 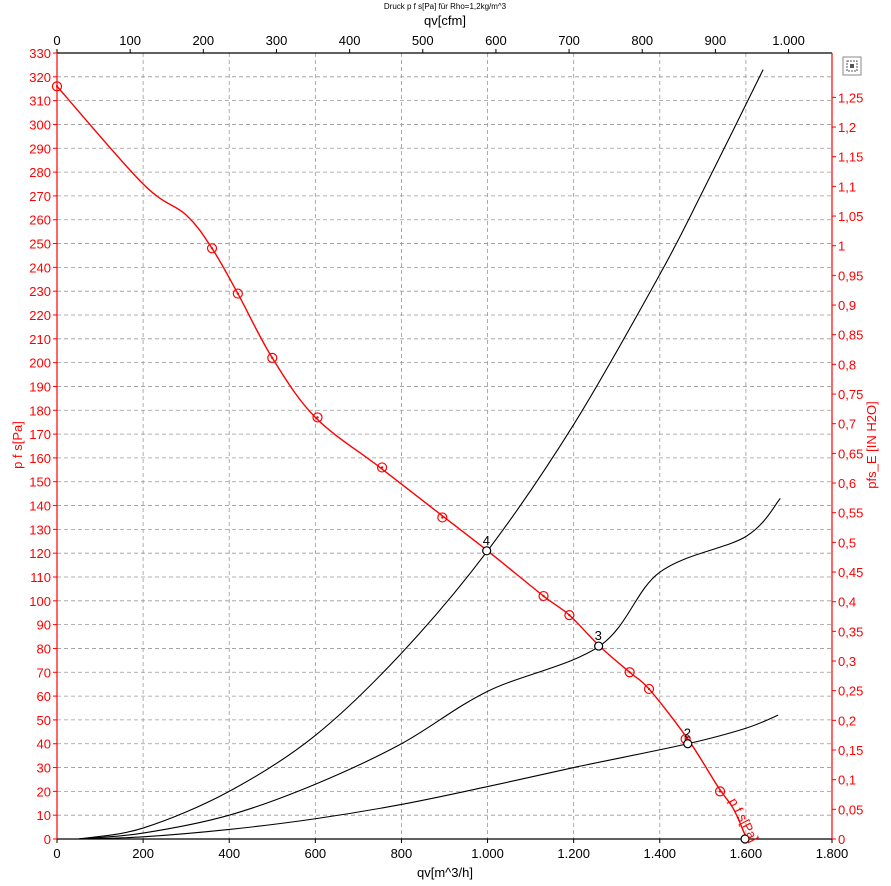 I want to click on chart-title: Druck p f s[Pa] für Rho=1,2kg/m^3, so click(x=445, y=6).